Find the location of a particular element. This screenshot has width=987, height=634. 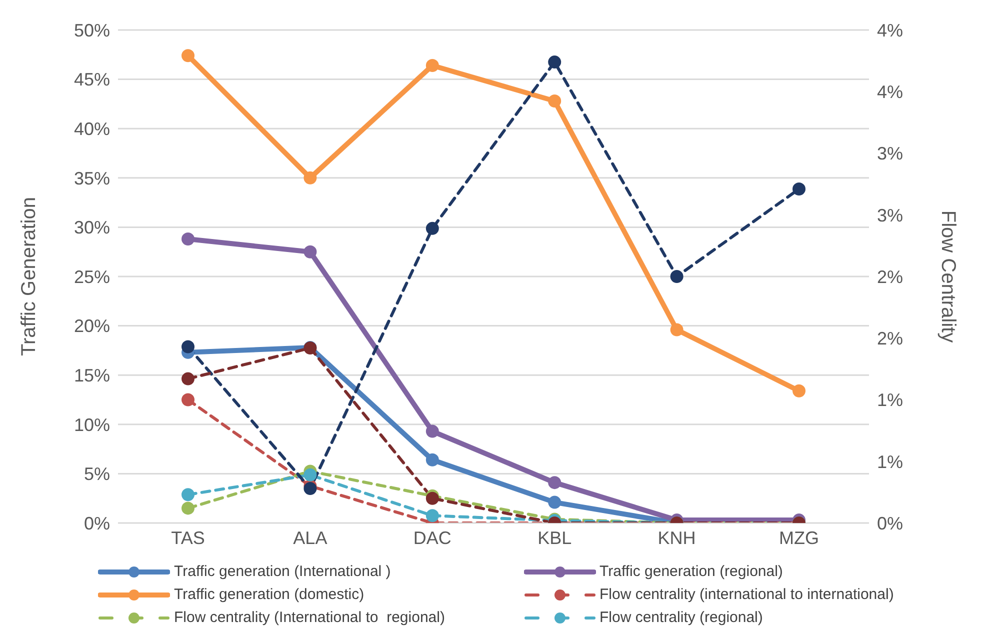

y-tick-label: 5% is located at coordinates (97, 474).